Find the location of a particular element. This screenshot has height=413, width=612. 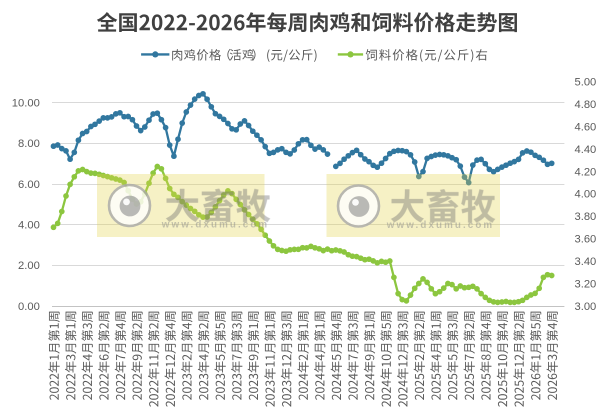

svg-text: 10.00 is located at coordinates (26, 103).